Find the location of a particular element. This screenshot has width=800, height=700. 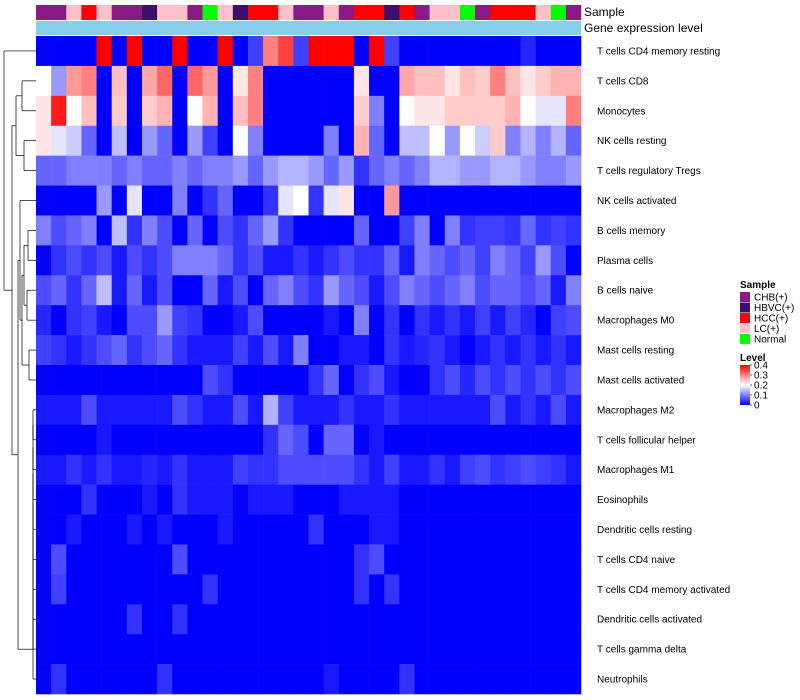

legend-tick-label: 0.3 is located at coordinates (761, 376).